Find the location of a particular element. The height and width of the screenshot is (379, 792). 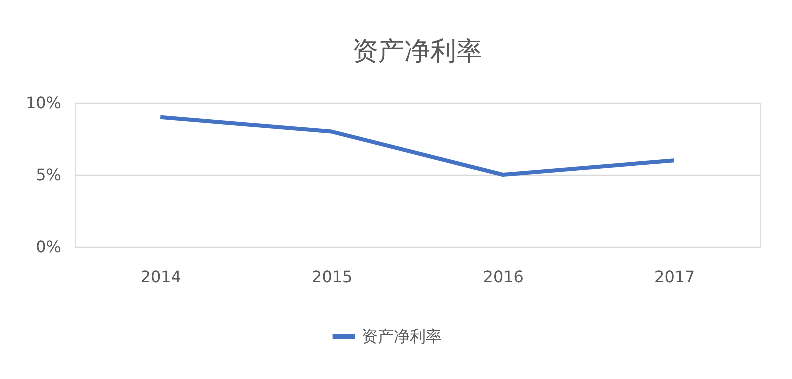

y-tick-label: 10% is located at coordinates (44, 103).